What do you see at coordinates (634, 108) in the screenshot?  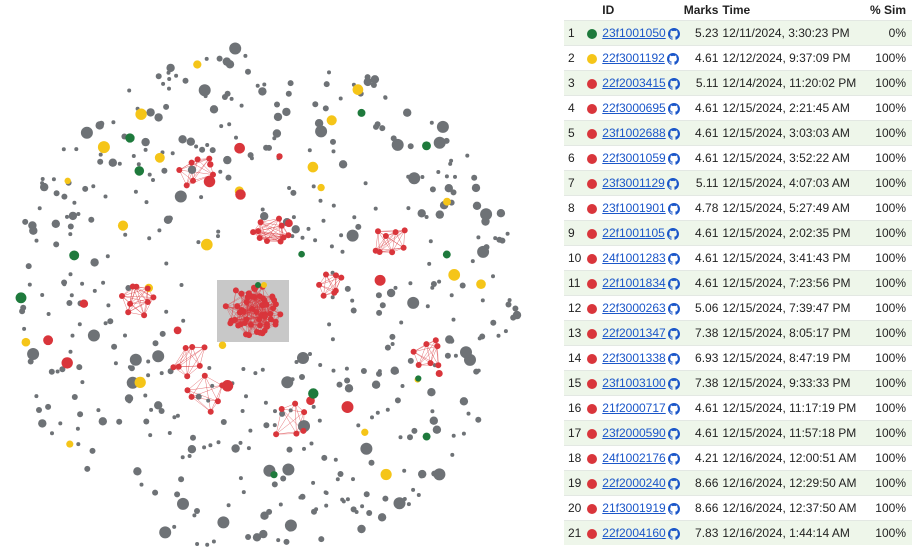 I see `submission-id-link: 22f3000695` at bounding box center [634, 108].